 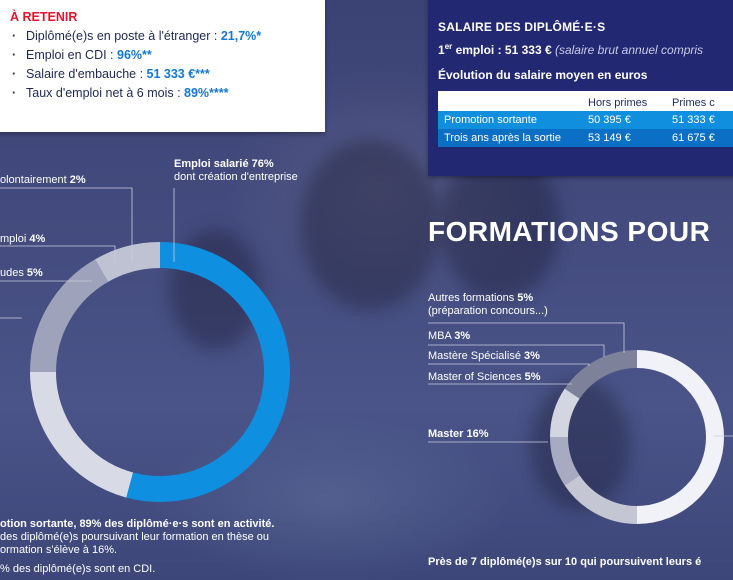 I want to click on table-row: Promotion sortante 50 395 € 51 333 €, so click(x=585, y=120).